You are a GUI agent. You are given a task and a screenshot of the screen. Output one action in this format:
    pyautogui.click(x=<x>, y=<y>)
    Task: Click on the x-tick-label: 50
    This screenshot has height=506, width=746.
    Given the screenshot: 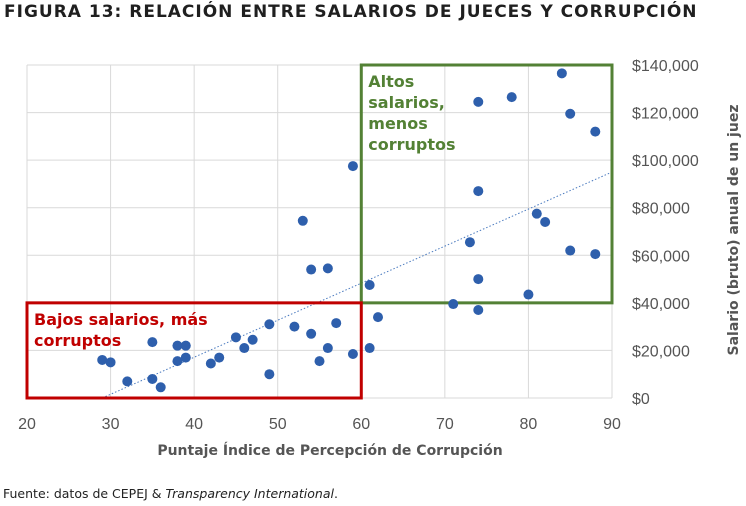 What is the action you would take?
    pyautogui.click(x=278, y=424)
    